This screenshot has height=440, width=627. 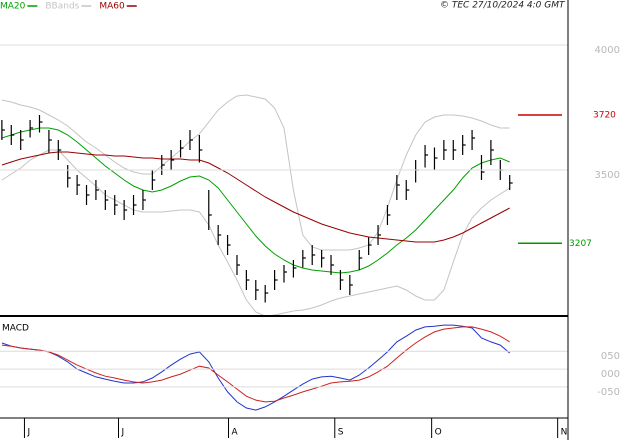 What do you see at coordinates (112, 7) in the screenshot?
I see `legend-label: MA60` at bounding box center [112, 7].